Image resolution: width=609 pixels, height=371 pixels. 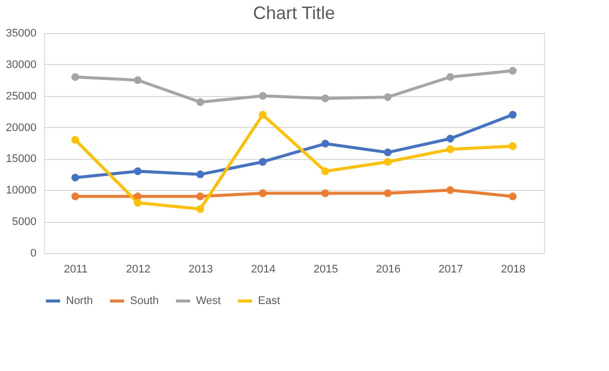 I want to click on y-tick-label: 20000, so click(x=21, y=128).